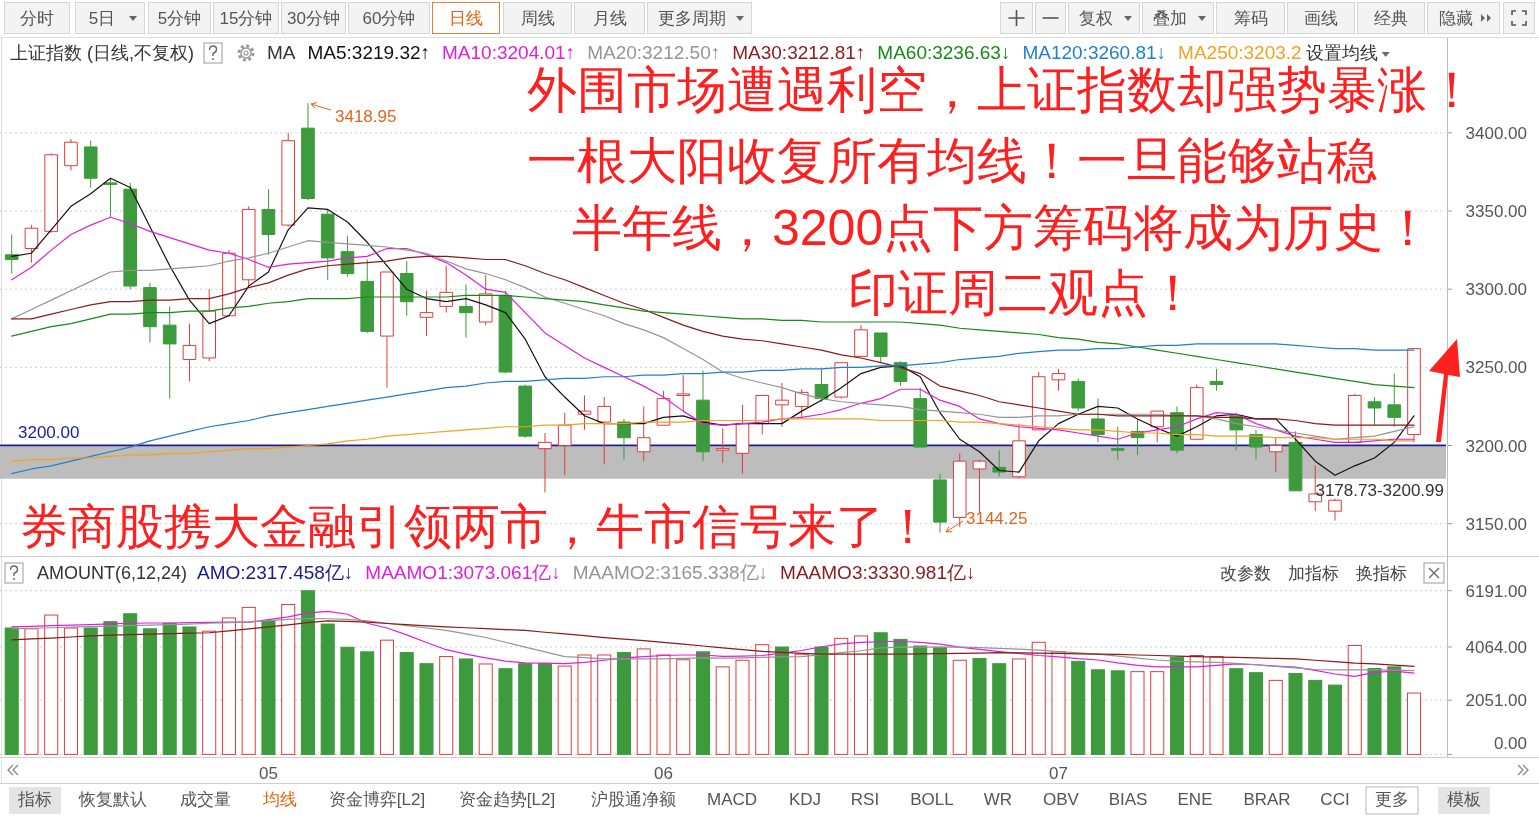 The width and height of the screenshot is (1539, 818). I want to click on text: 成交量, so click(205, 799).